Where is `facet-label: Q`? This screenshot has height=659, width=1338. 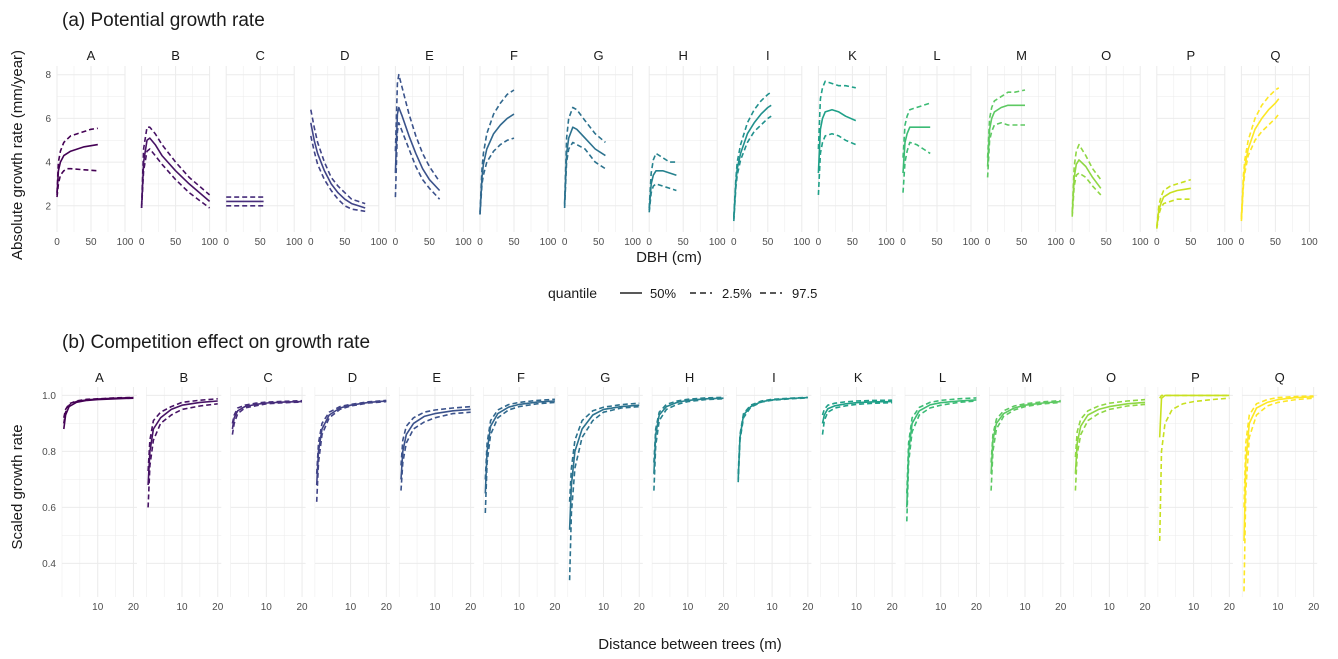
facet-label: Q is located at coordinates (1275, 55).